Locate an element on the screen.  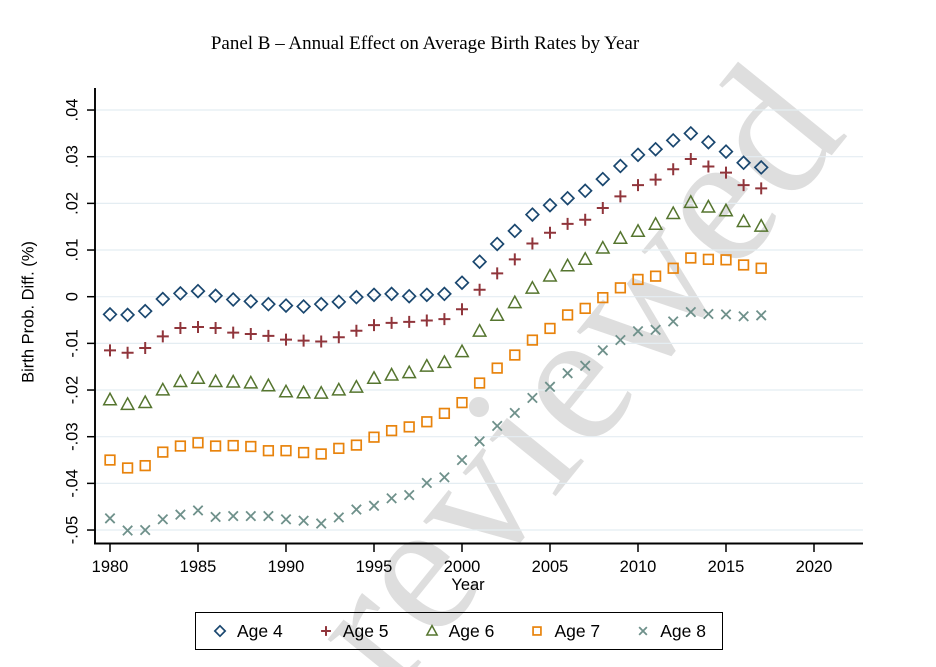
x-tick-labels: 1980 1985 1990 1995 2000 2005 2010 2015 2020 is located at coordinates (462, 567).